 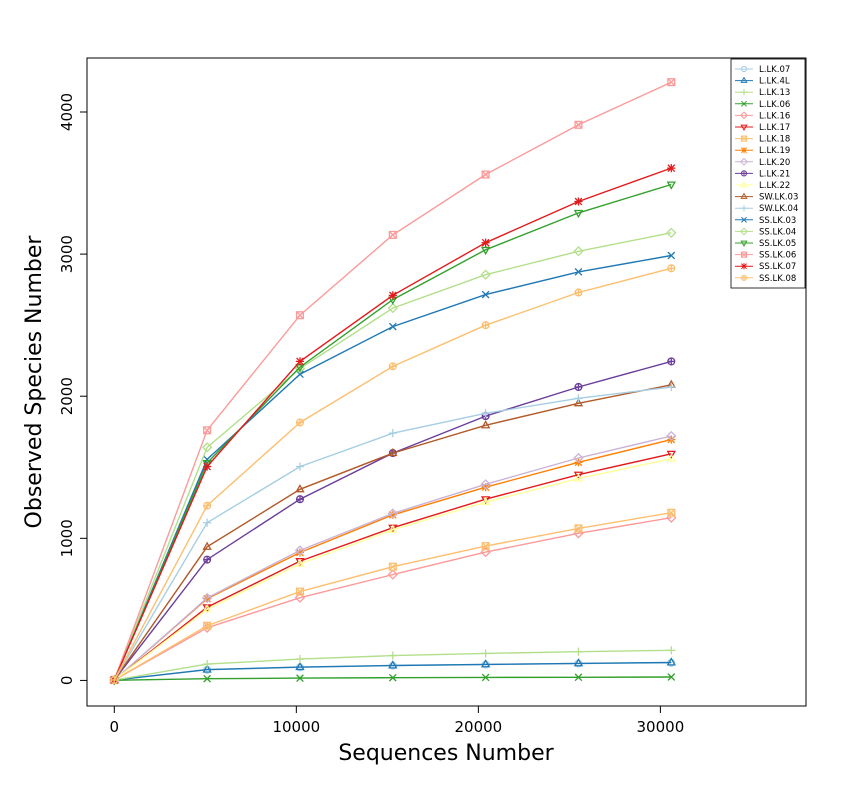 I want to click on legend-label: L.LK.20, so click(x=774, y=163).